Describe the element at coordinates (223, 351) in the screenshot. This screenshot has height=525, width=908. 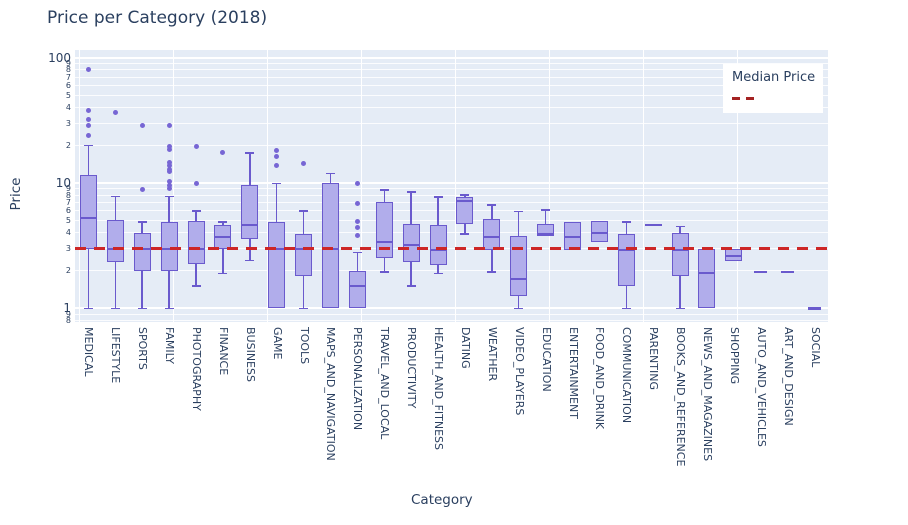
I see `x-tick-label-FINANCE: FINANCE` at that location.